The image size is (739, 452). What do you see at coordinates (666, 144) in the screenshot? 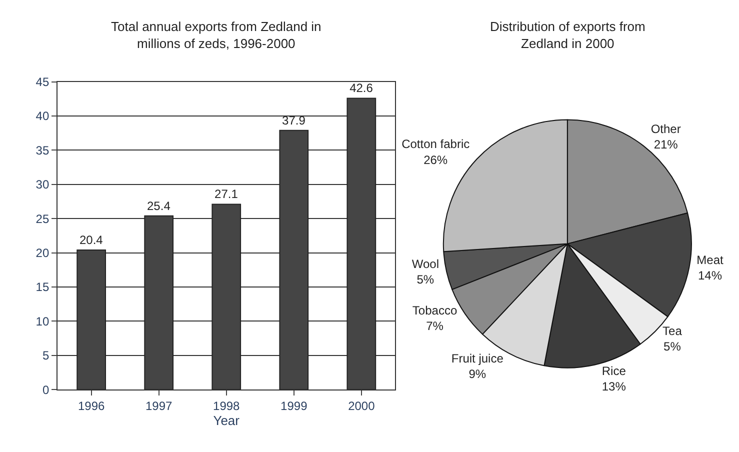
I see `data-label: 21%` at bounding box center [666, 144].